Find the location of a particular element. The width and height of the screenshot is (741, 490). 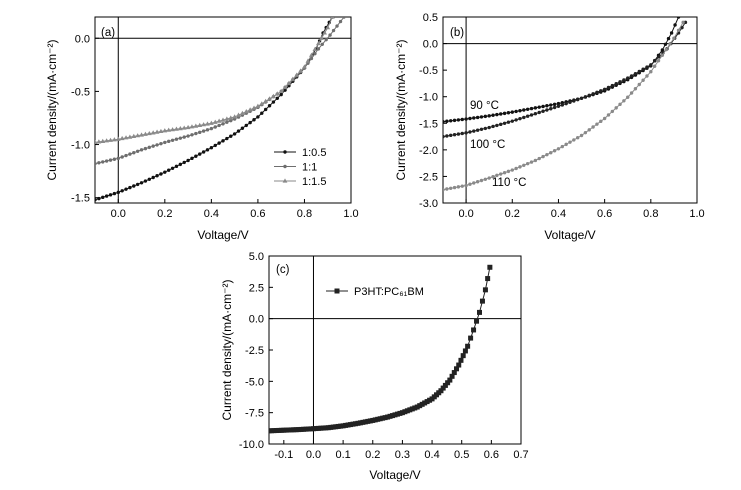

x-axis-label: Voltage/V is located at coordinates (569, 235).